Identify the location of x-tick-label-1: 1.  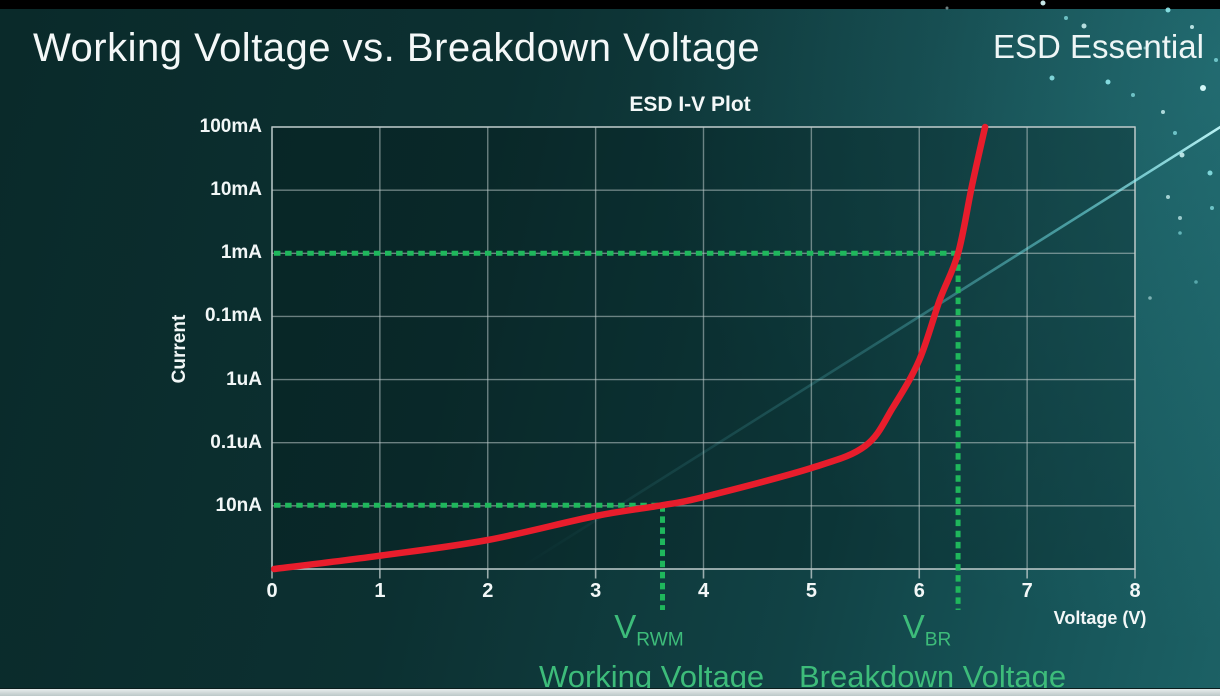
(380, 591).